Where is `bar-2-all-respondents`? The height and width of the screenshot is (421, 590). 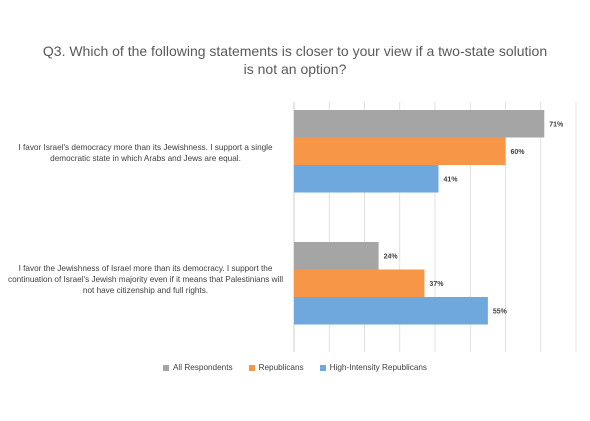 bar-2-all-respondents is located at coordinates (336, 256).